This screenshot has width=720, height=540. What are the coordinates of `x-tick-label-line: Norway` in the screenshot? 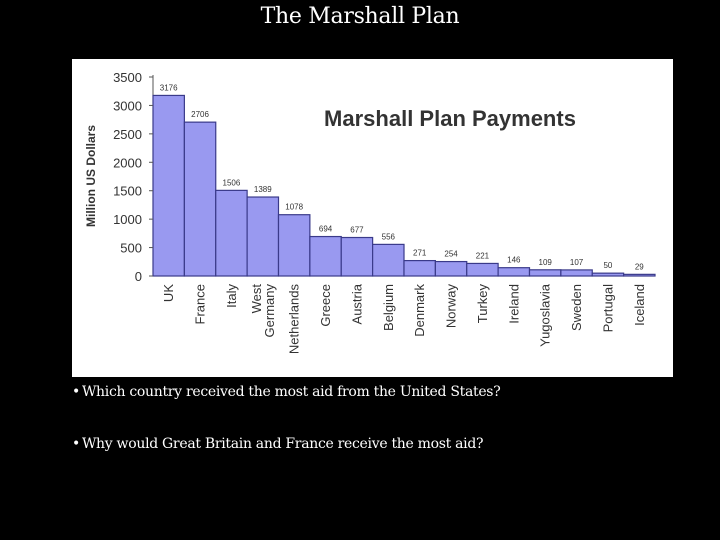 It's located at (451, 306).